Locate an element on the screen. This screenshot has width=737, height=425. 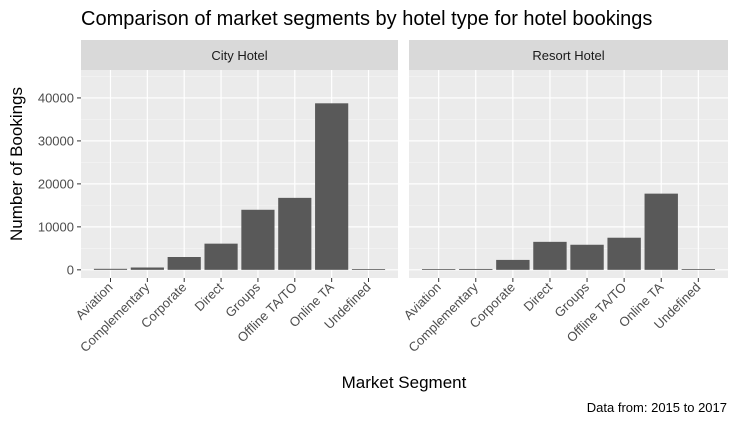
facet-strip-label: City Hotel is located at coordinates (239, 55).